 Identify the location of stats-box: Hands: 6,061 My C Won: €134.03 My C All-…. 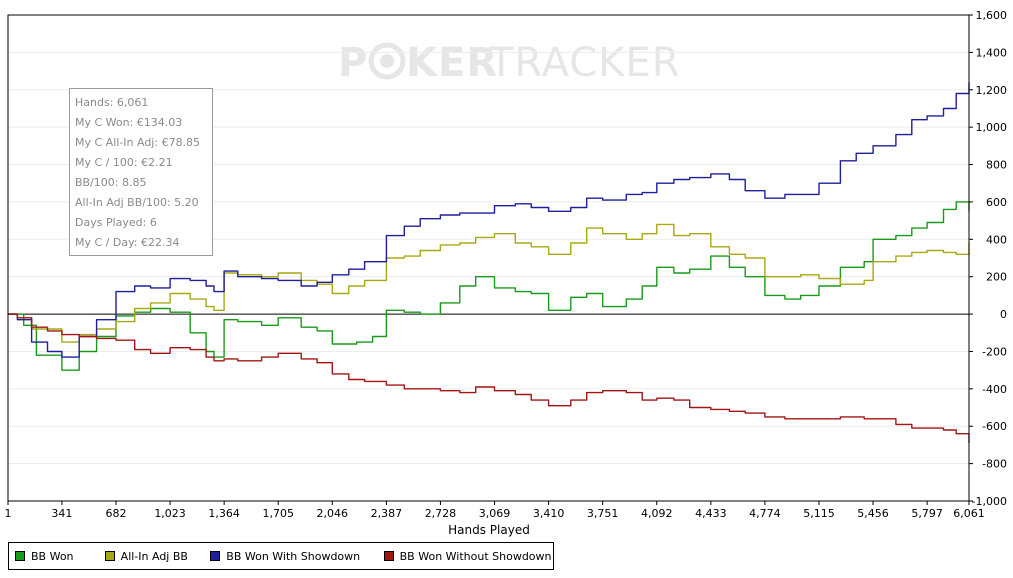
(141, 172).